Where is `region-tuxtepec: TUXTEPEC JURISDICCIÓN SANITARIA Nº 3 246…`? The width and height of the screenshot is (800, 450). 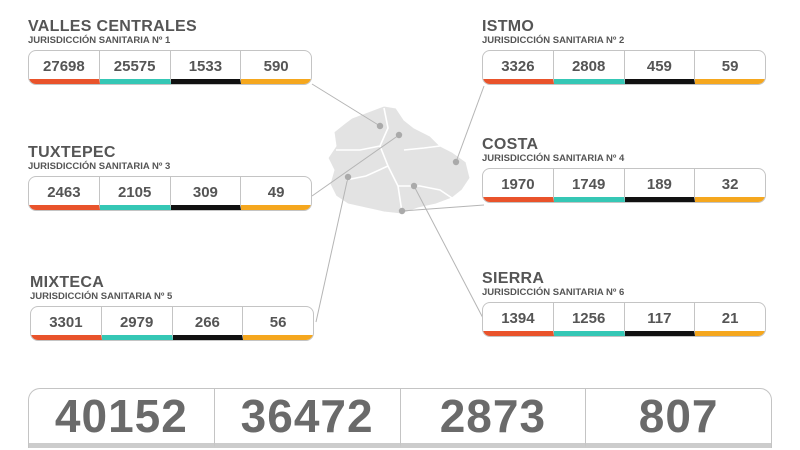 region-tuxtepec: TUXTEPEC JURISDICCIÓN SANITARIA Nº 3 246… is located at coordinates (170, 177).